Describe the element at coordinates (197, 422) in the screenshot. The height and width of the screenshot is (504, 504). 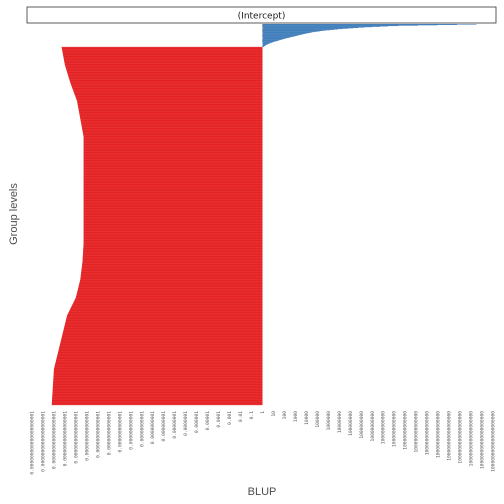
I see `x-tick-label: 0.000001` at that location.